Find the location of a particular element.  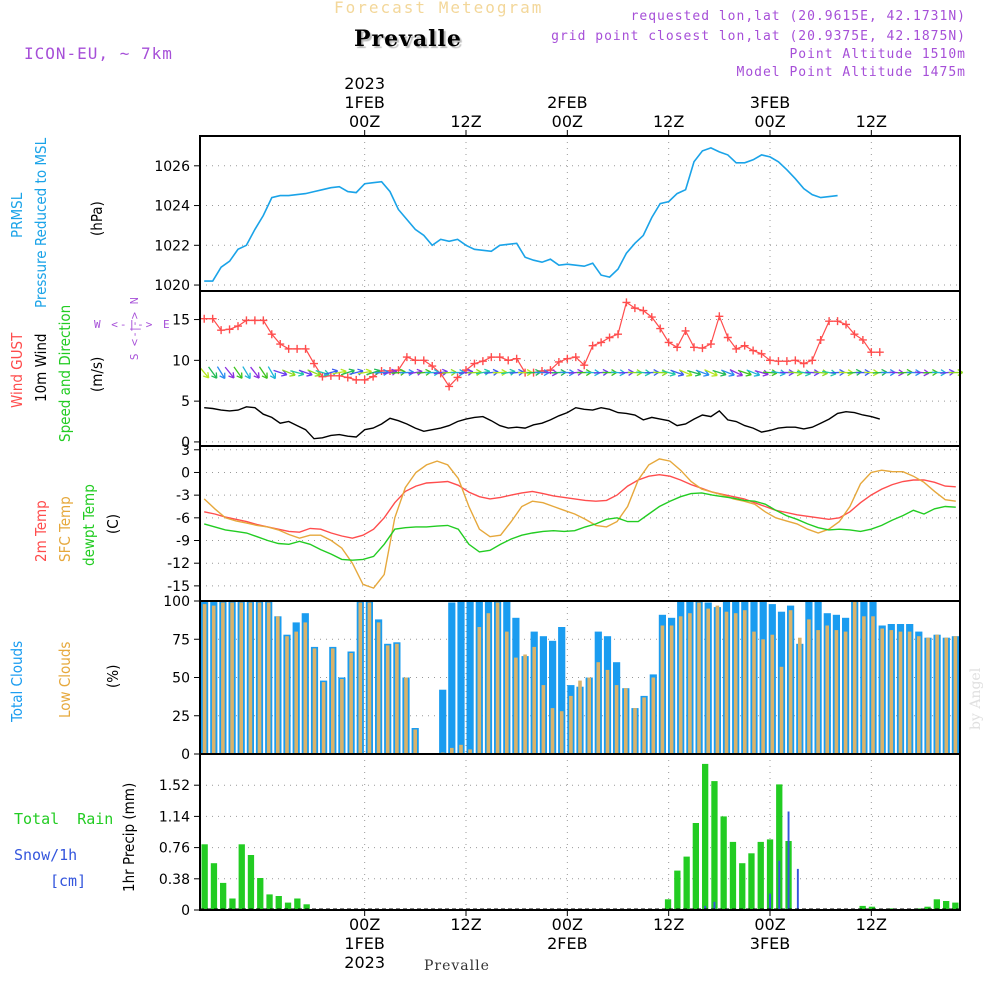

model-altitude: Model Point Altitude 1475m is located at coordinates (851, 72).